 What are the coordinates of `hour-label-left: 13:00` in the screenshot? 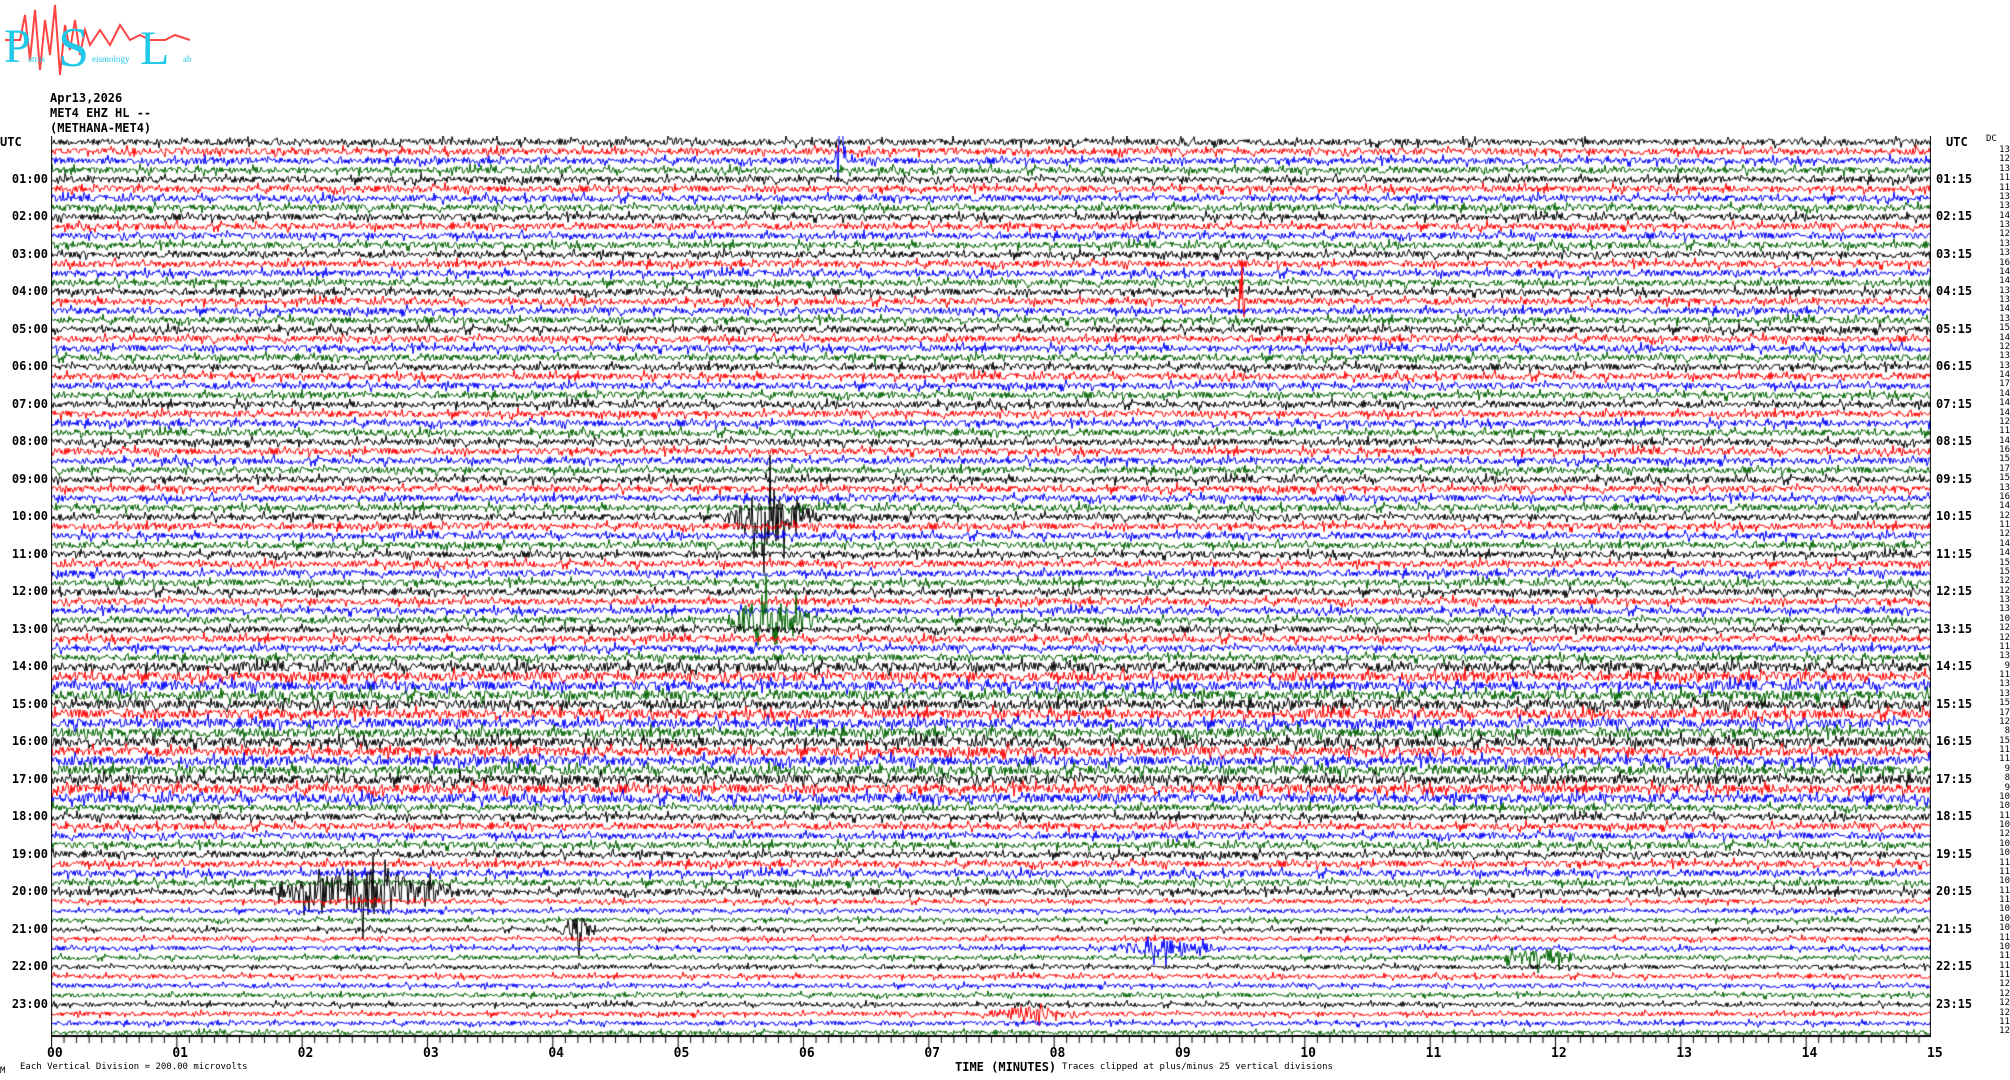 It's located at (29, 628).